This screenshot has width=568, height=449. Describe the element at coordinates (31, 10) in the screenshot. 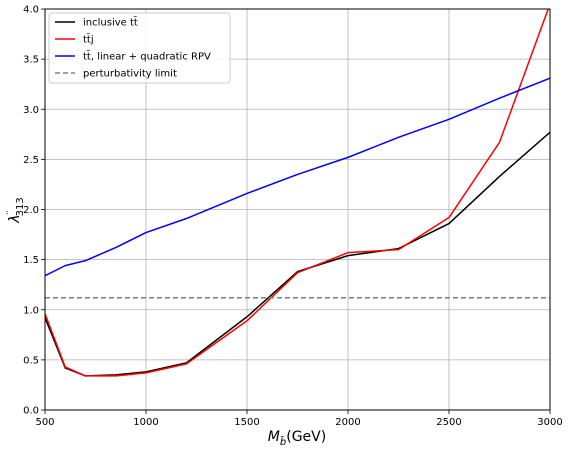

I see `y-tick-label: 4.0` at that location.